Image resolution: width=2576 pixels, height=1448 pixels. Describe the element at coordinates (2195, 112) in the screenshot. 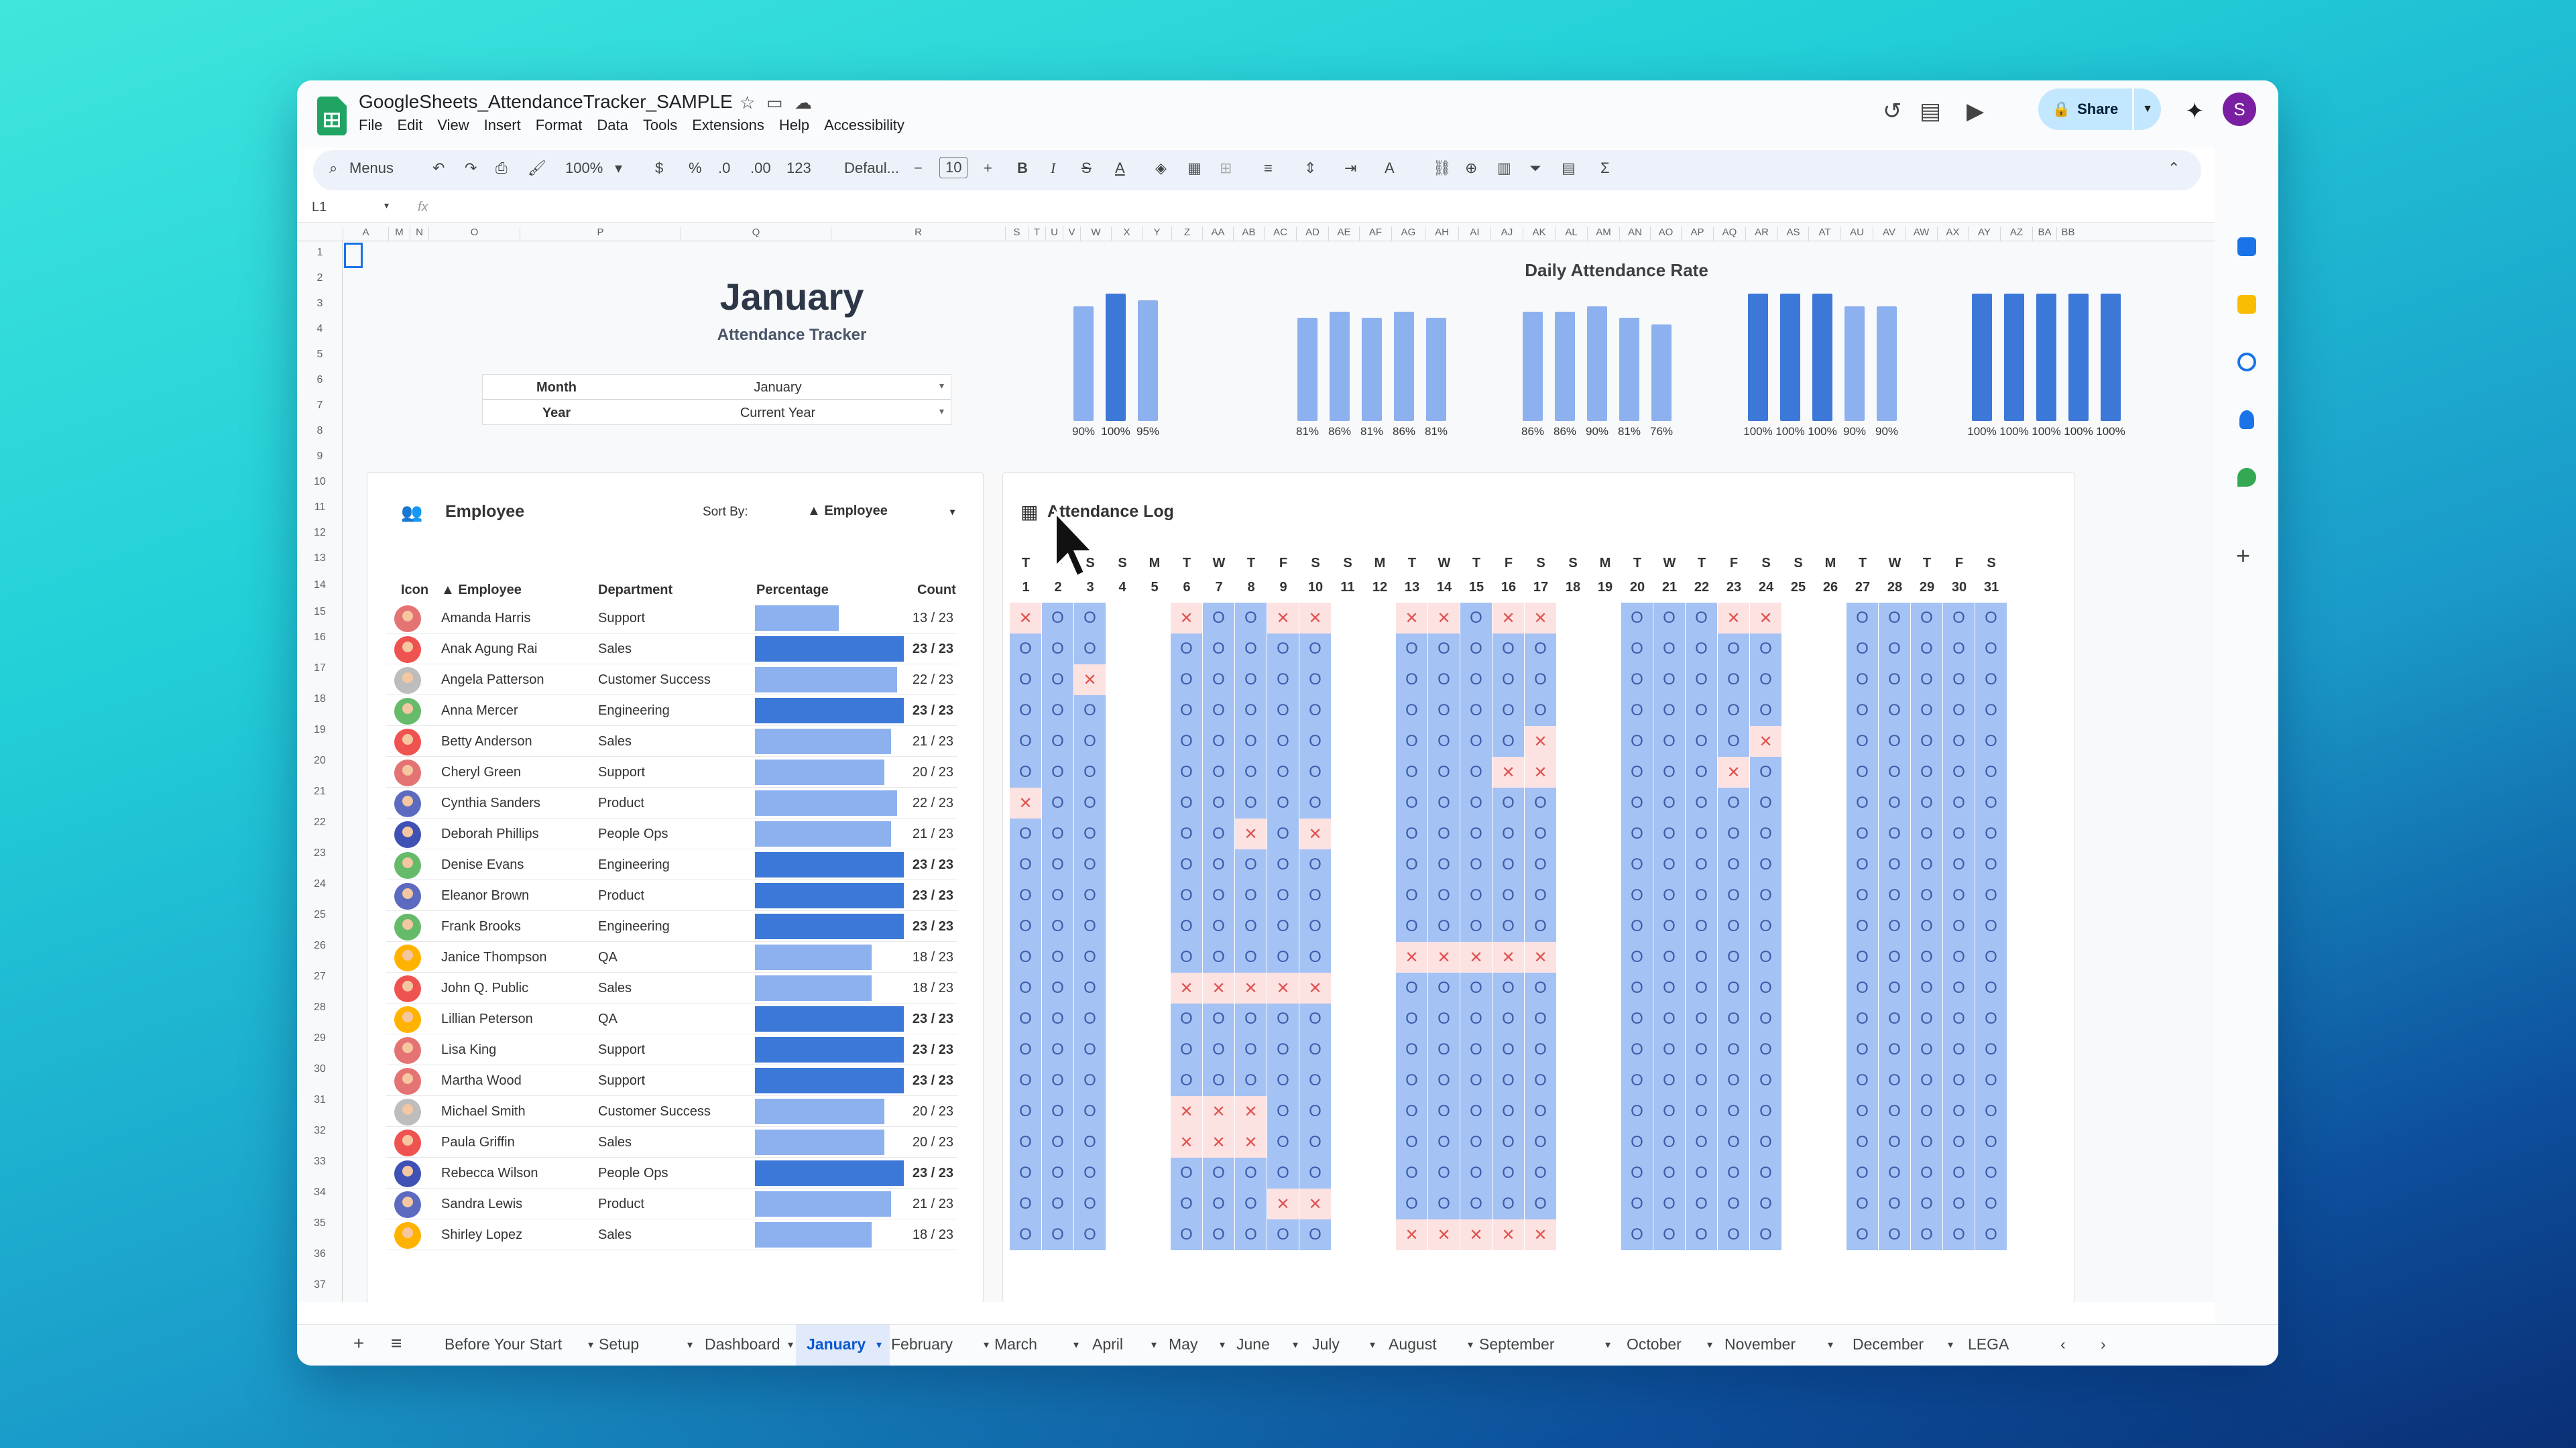

I see `gemini-icon: ✦` at that location.